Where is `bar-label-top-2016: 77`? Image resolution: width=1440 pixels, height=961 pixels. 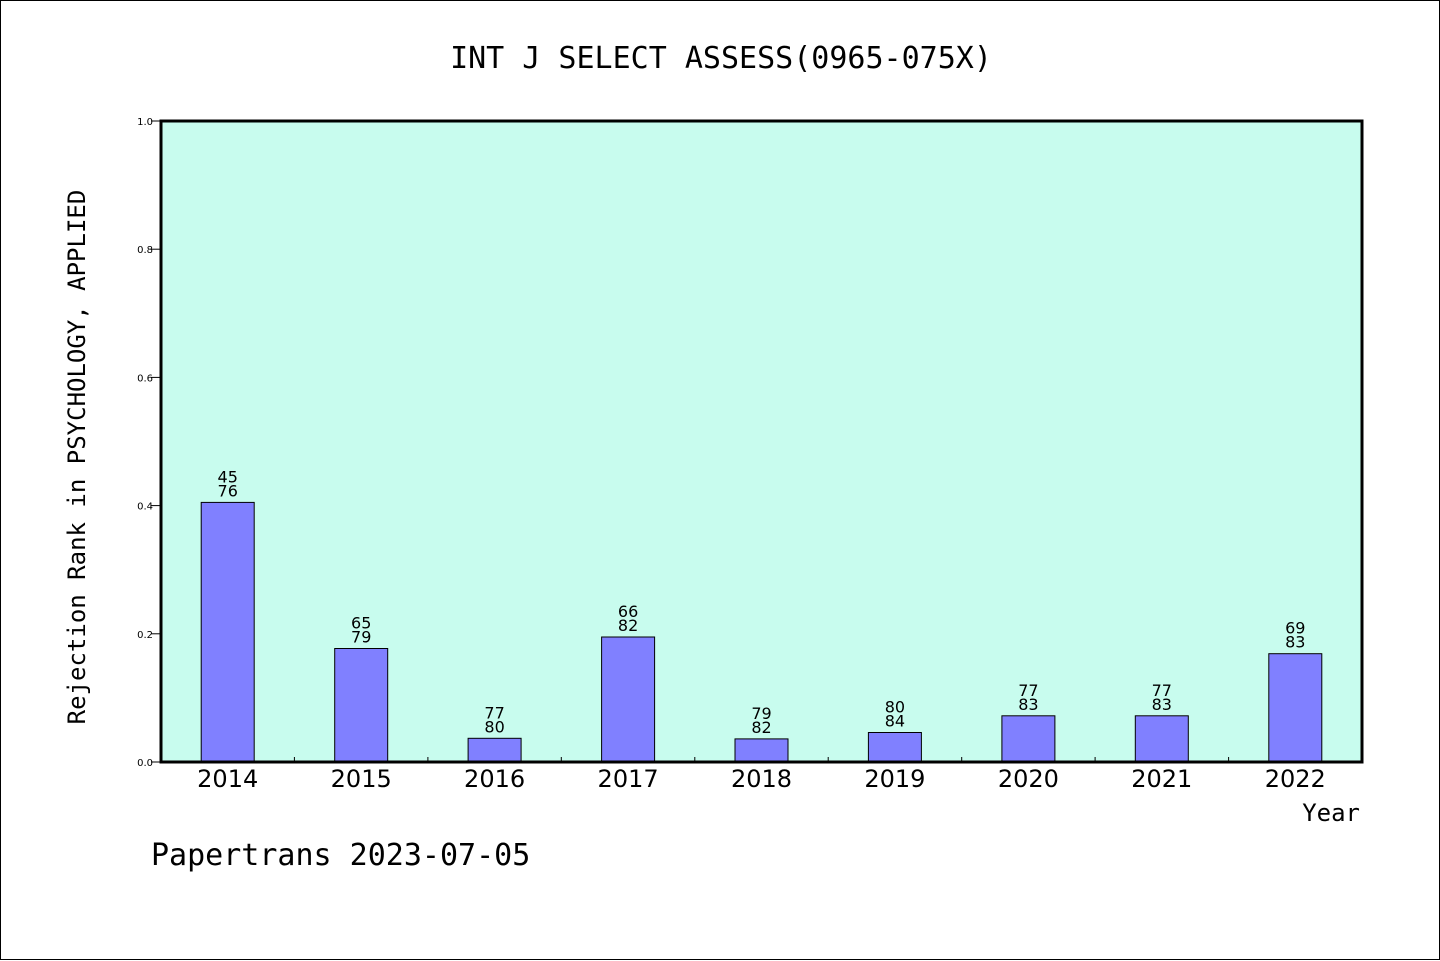 bar-label-top-2016: 77 is located at coordinates (494, 712).